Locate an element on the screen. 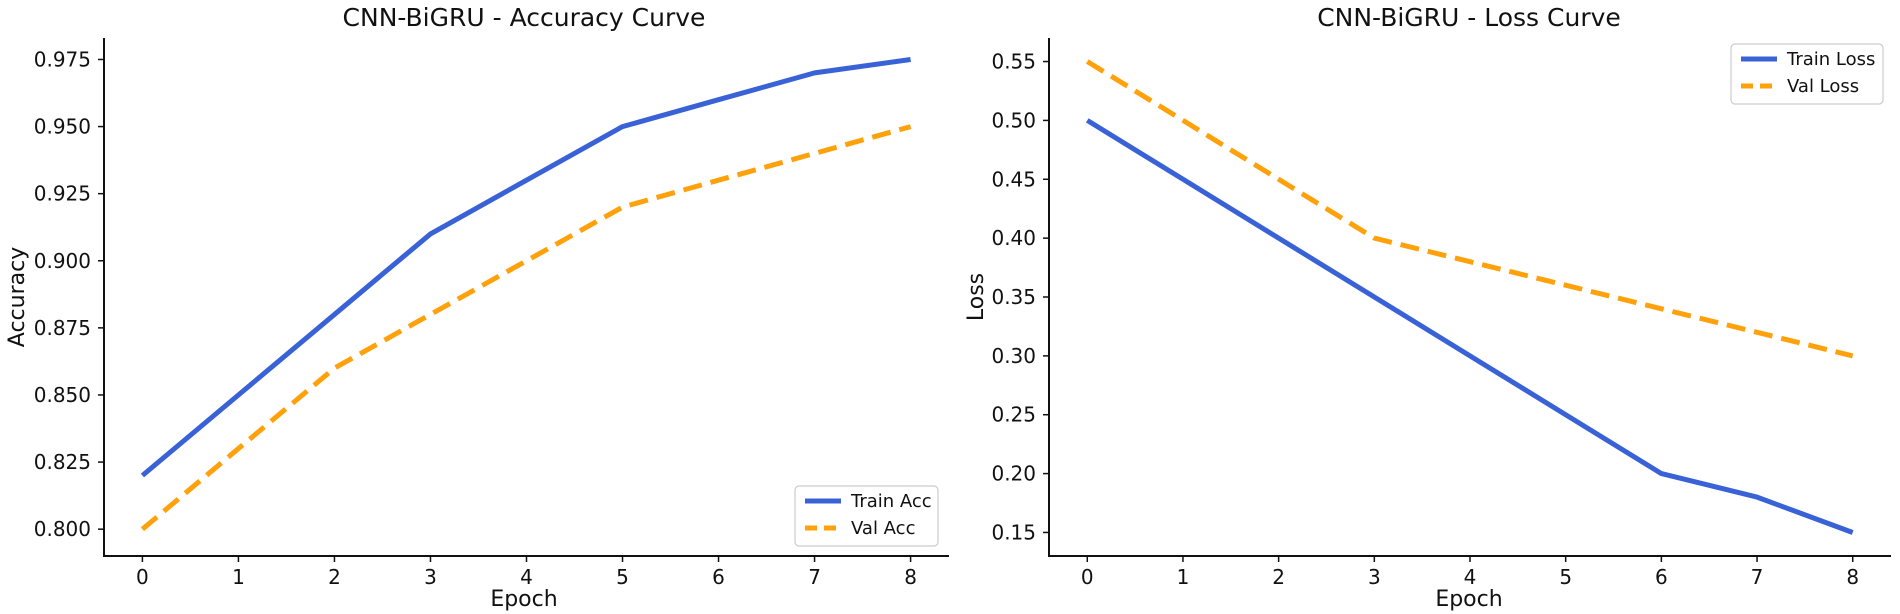 Image resolution: width=1900 pixels, height=614 pixels. chart-title: CNN-BiGRU - Loss Curve is located at coordinates (1469, 17).